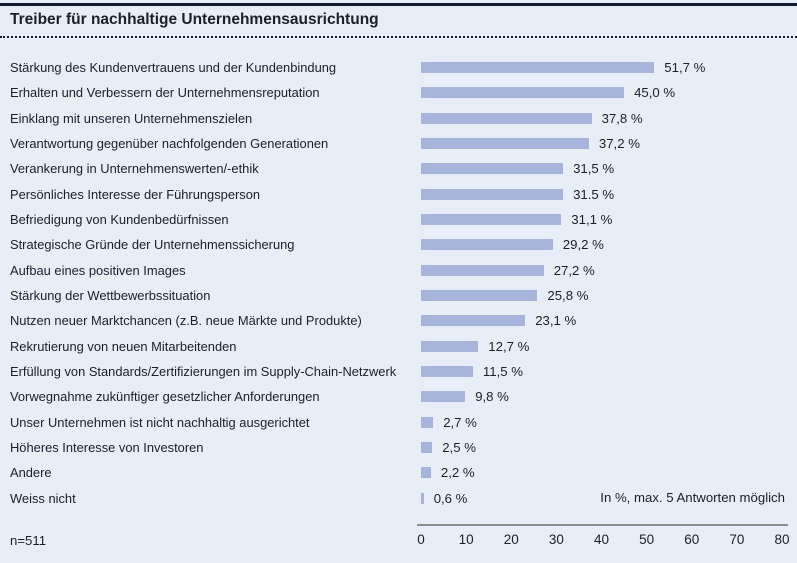 The height and width of the screenshot is (563, 797). Describe the element at coordinates (601, 539) in the screenshot. I see `x-axis-tick-label: 40` at that location.